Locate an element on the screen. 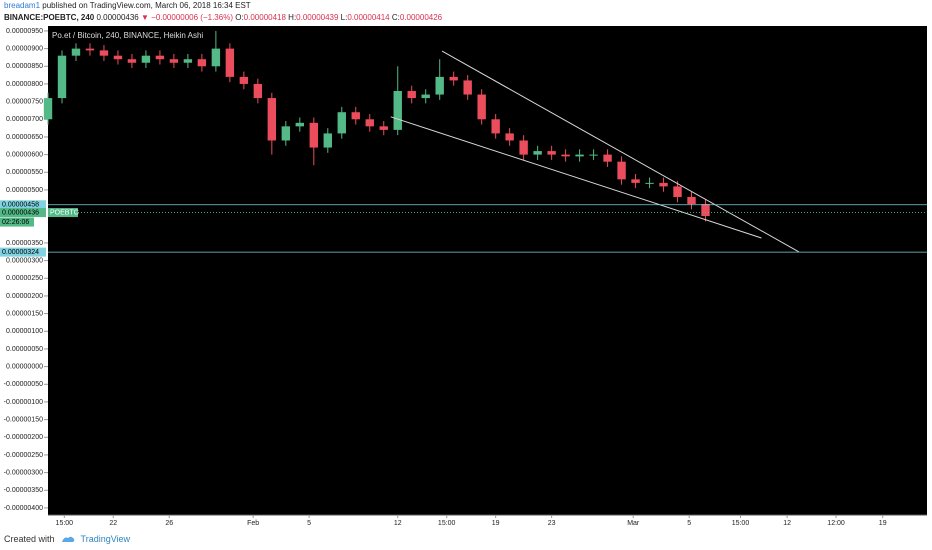 The height and width of the screenshot is (550, 932). price-label: 0.00000458 is located at coordinates (20, 205).